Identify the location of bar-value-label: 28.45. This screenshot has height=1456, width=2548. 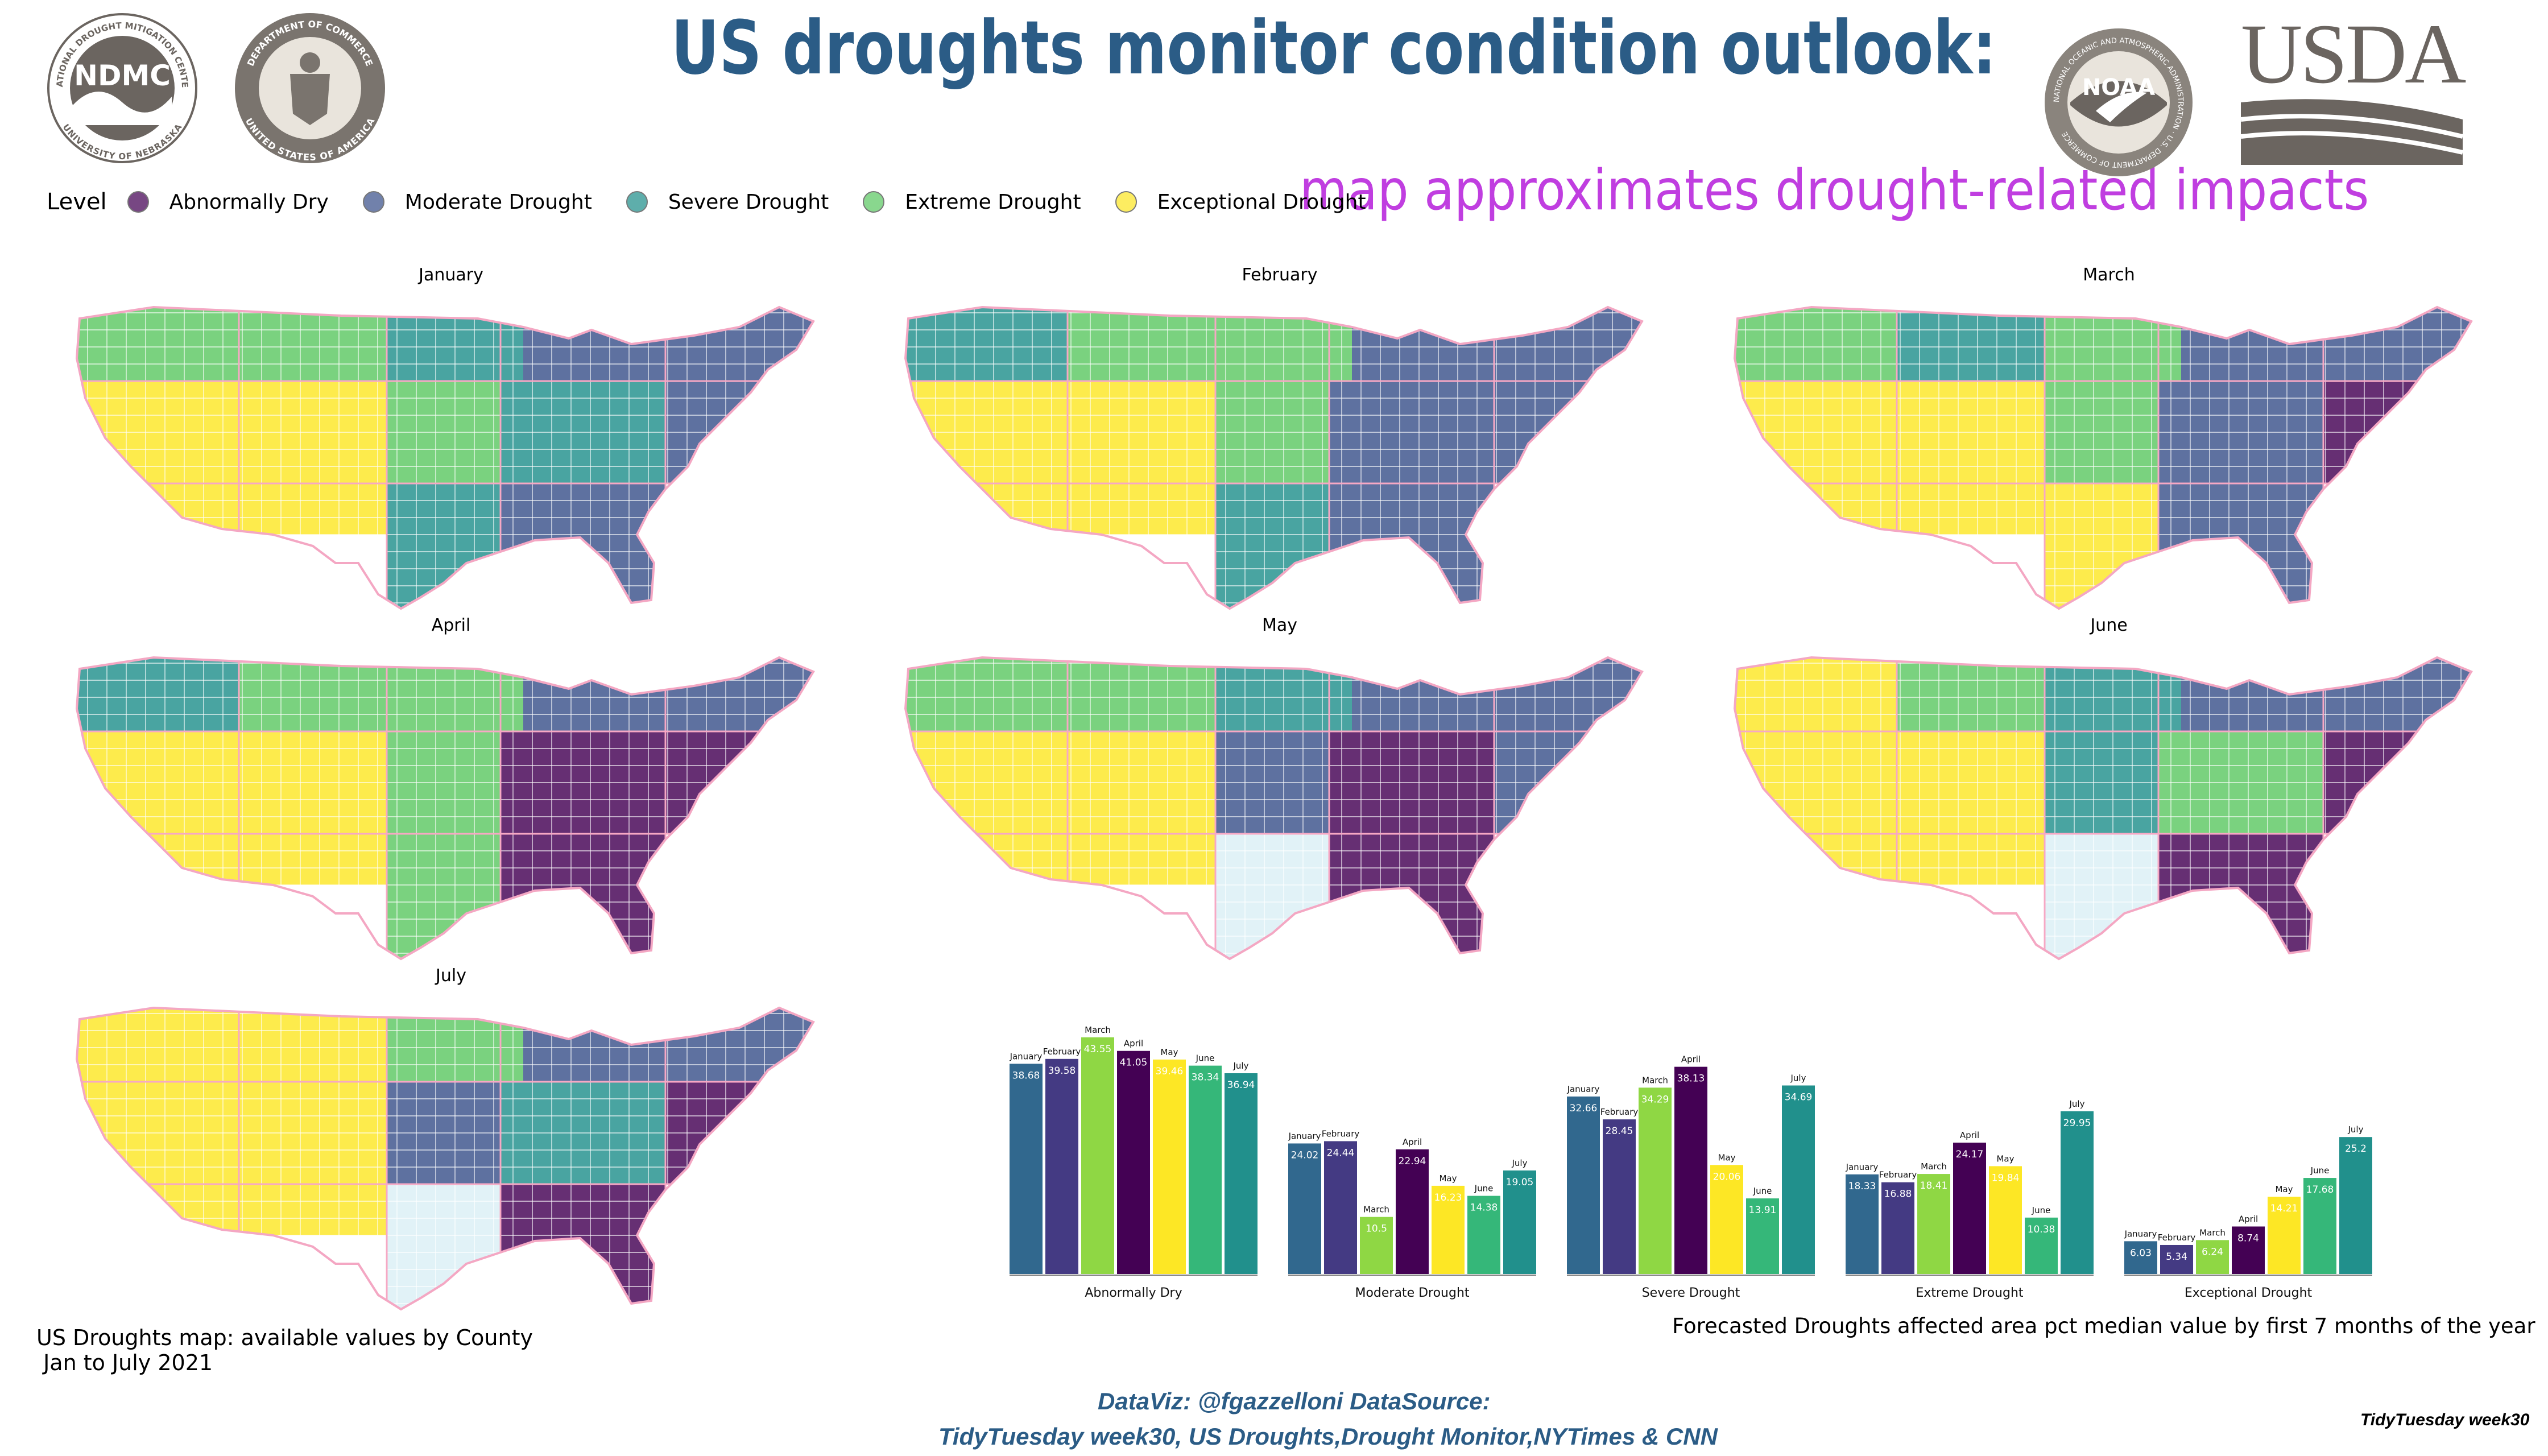
(1619, 1131).